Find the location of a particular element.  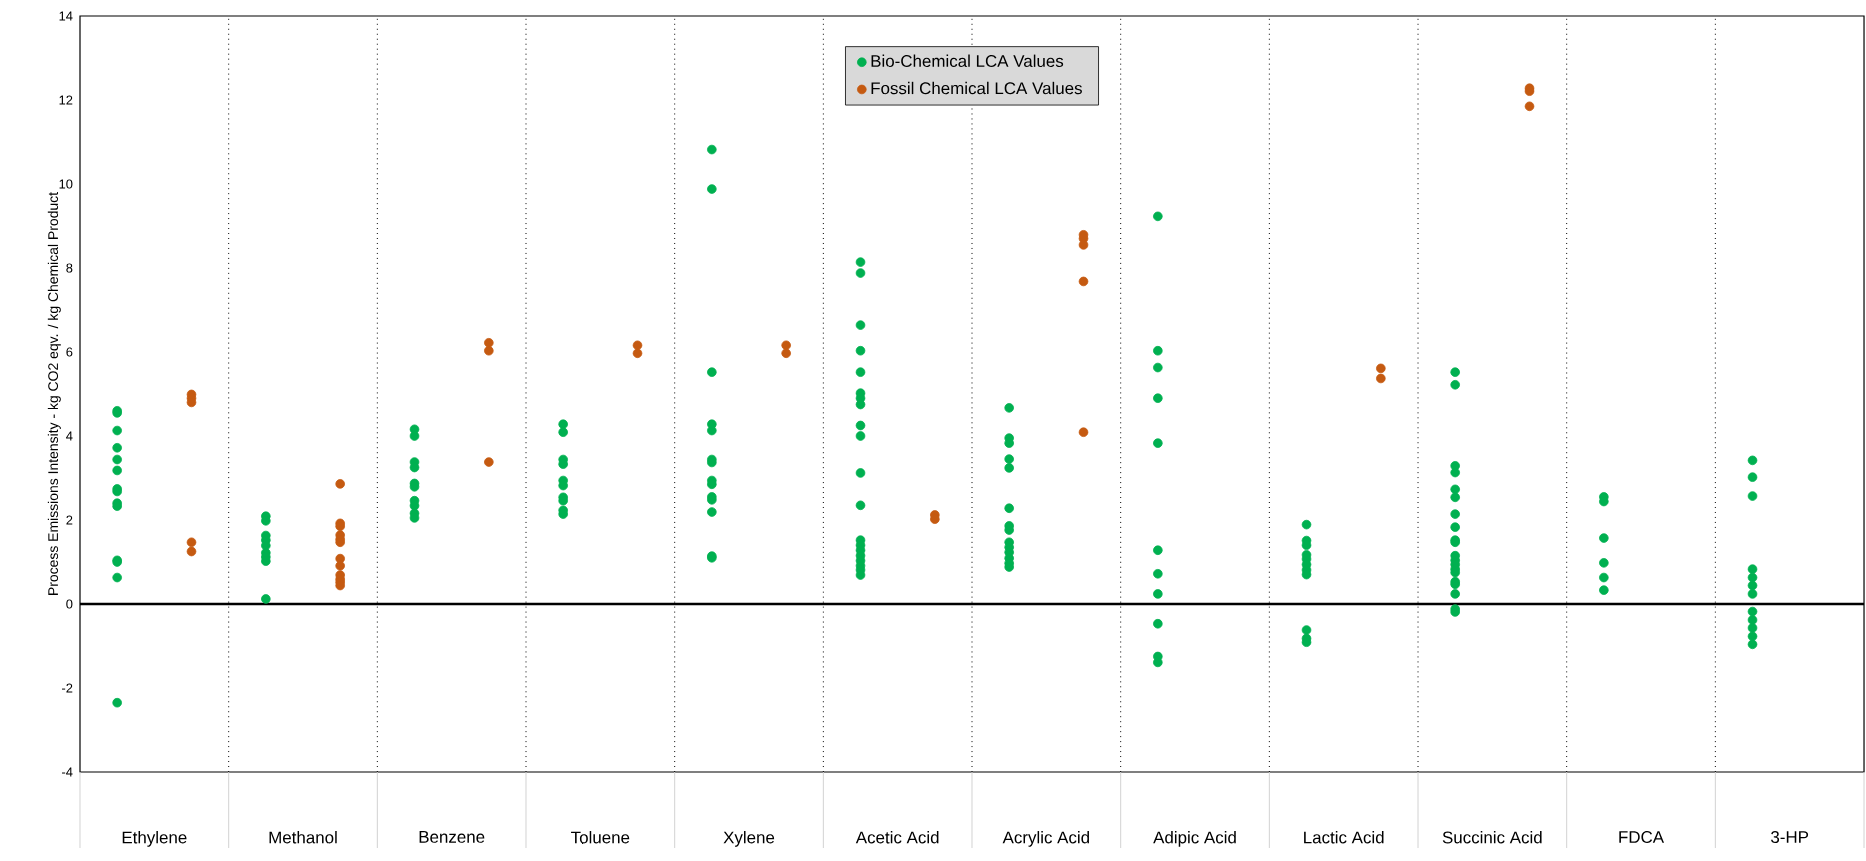

y-tick-label: 4 is located at coordinates (69, 436).